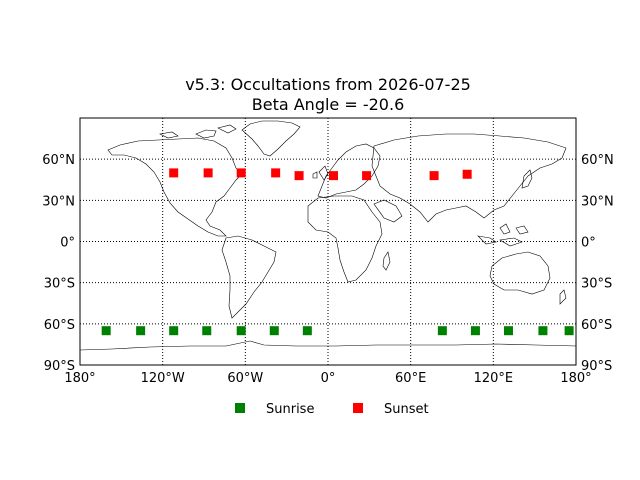  What do you see at coordinates (597, 160) in the screenshot?
I see `y-tick-label-right: 60°N` at bounding box center [597, 160].